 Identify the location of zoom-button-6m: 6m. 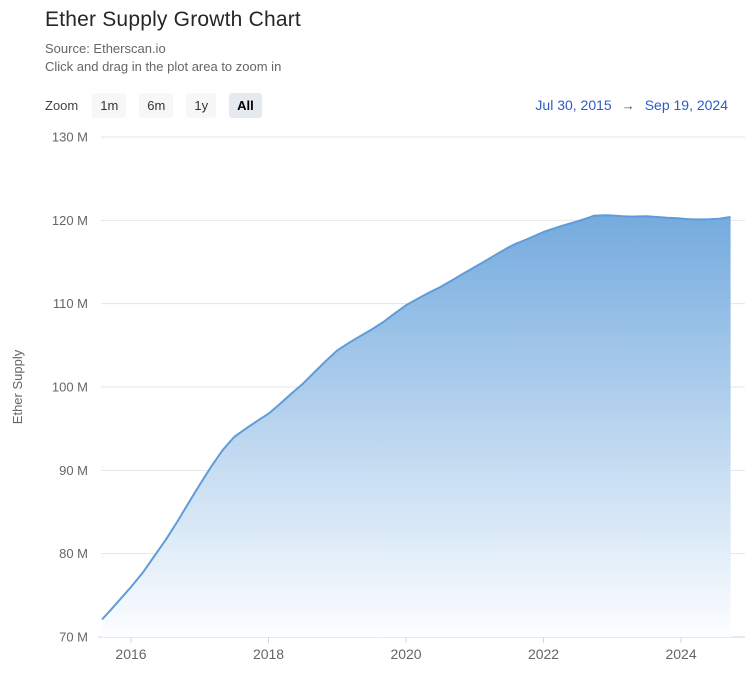
(156, 105).